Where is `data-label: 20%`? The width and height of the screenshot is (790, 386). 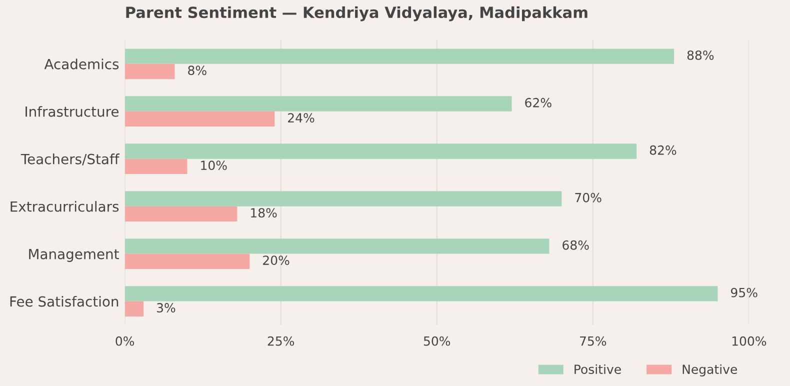
data-label: 20% is located at coordinates (276, 261).